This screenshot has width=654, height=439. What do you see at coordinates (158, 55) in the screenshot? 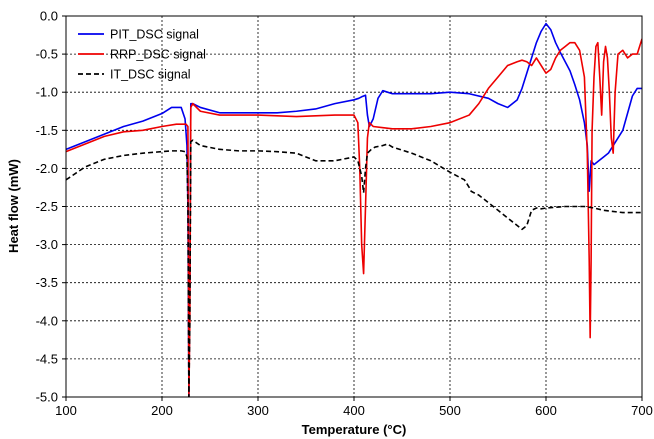
I see `legend-label: RRP_DSC signal` at bounding box center [158, 55].